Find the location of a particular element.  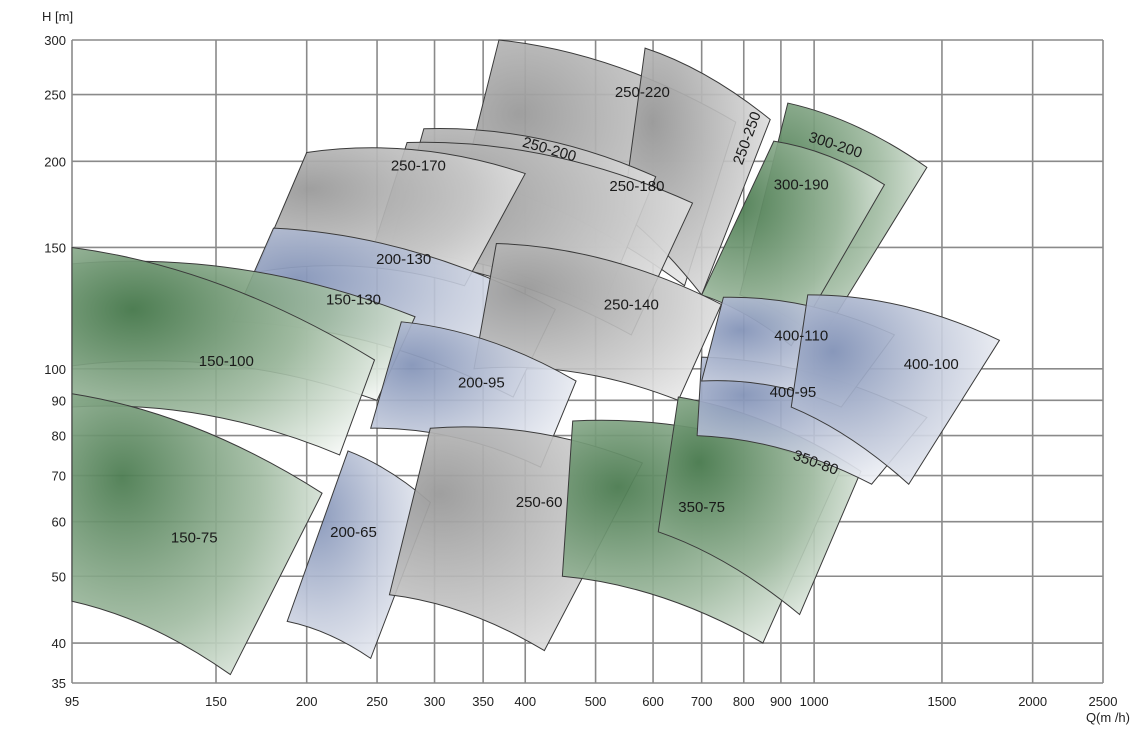

region-label: 250-140 is located at coordinates (631, 304).